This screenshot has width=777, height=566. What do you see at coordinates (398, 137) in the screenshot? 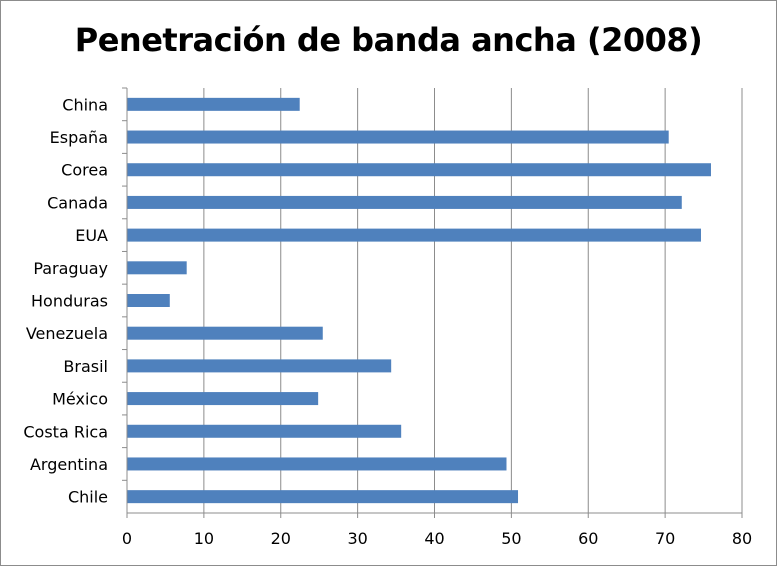
I see `bar-españa` at bounding box center [398, 137].